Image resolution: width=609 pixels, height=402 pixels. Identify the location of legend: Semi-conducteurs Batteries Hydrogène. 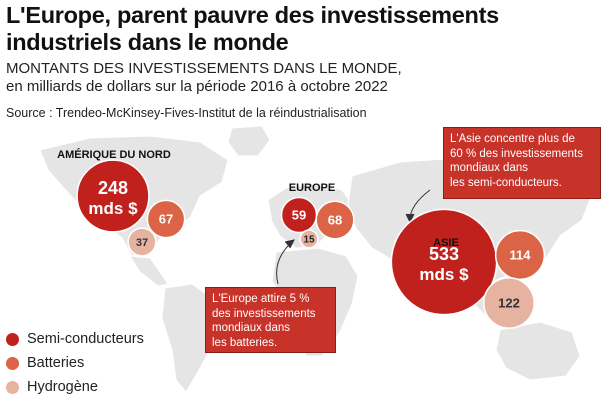
(75, 363).